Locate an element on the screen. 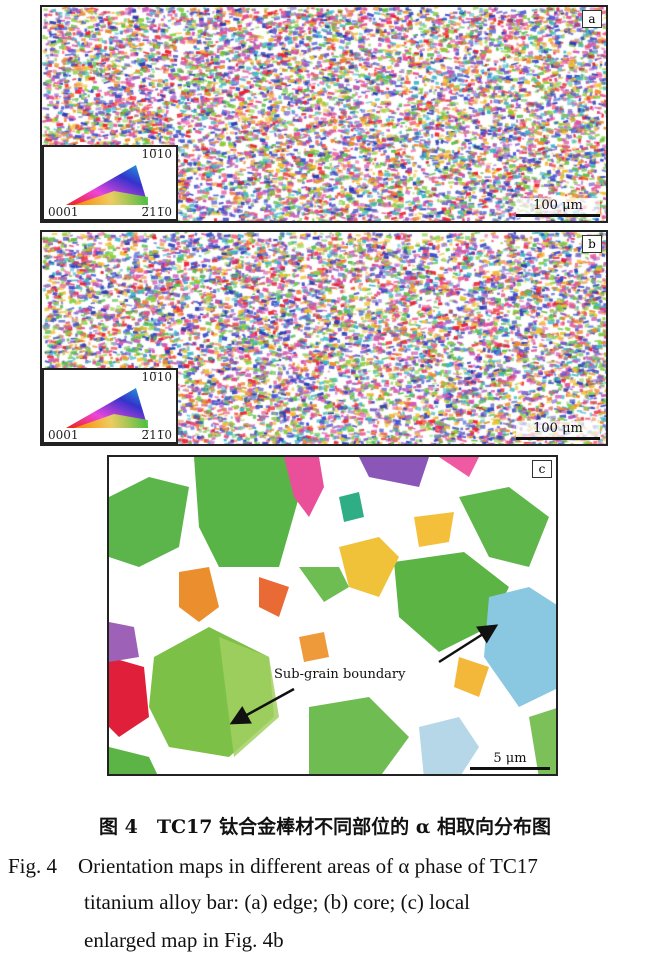 Image resolution: width=650 pixels, height=970 pixels. caption-chinese: 图 4 TC17 钛合金棒材不同部位的 α 相取向分布图 is located at coordinates (324, 827).